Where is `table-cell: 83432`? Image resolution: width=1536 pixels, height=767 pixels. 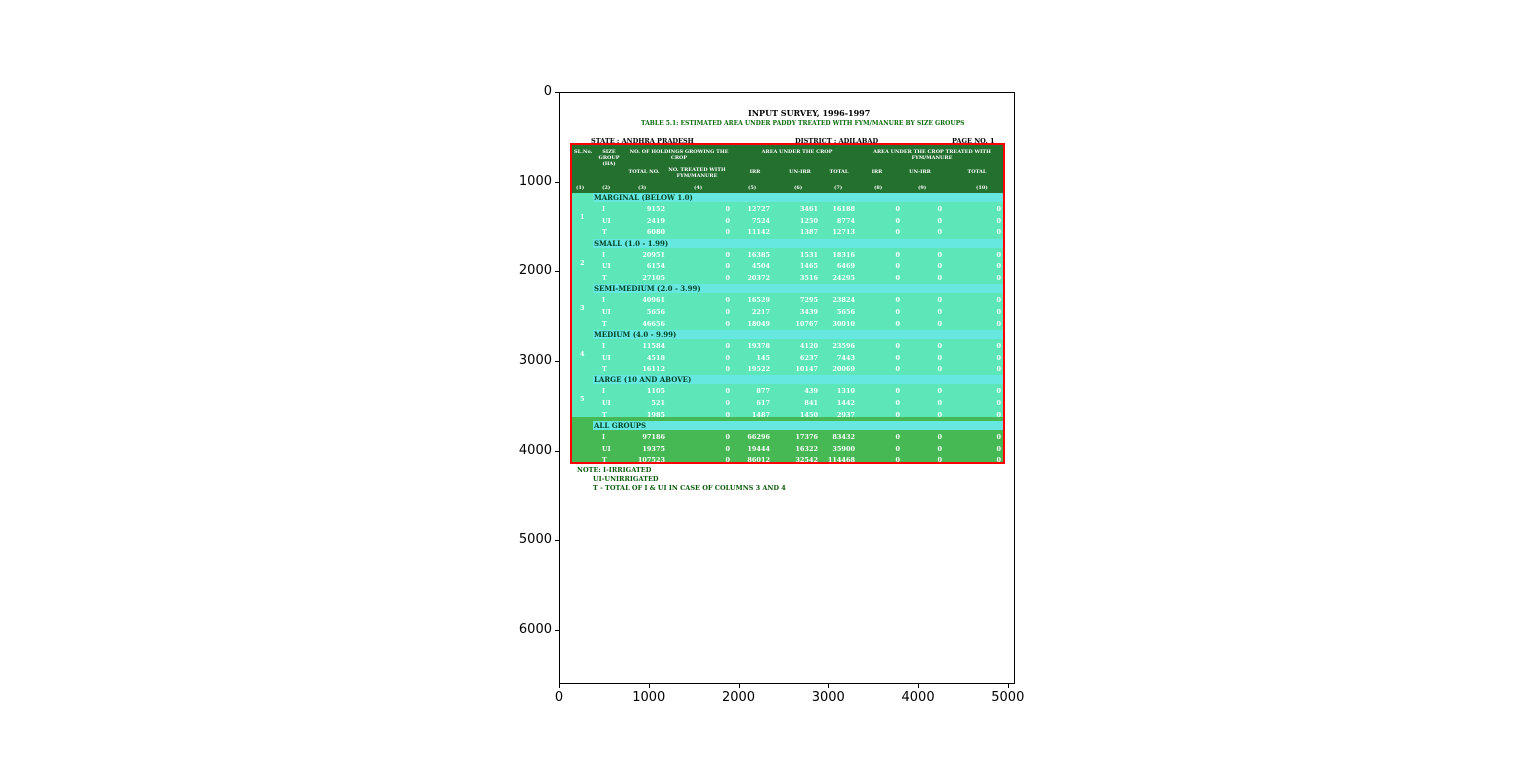 table-cell: 83432 is located at coordinates (843, 437).